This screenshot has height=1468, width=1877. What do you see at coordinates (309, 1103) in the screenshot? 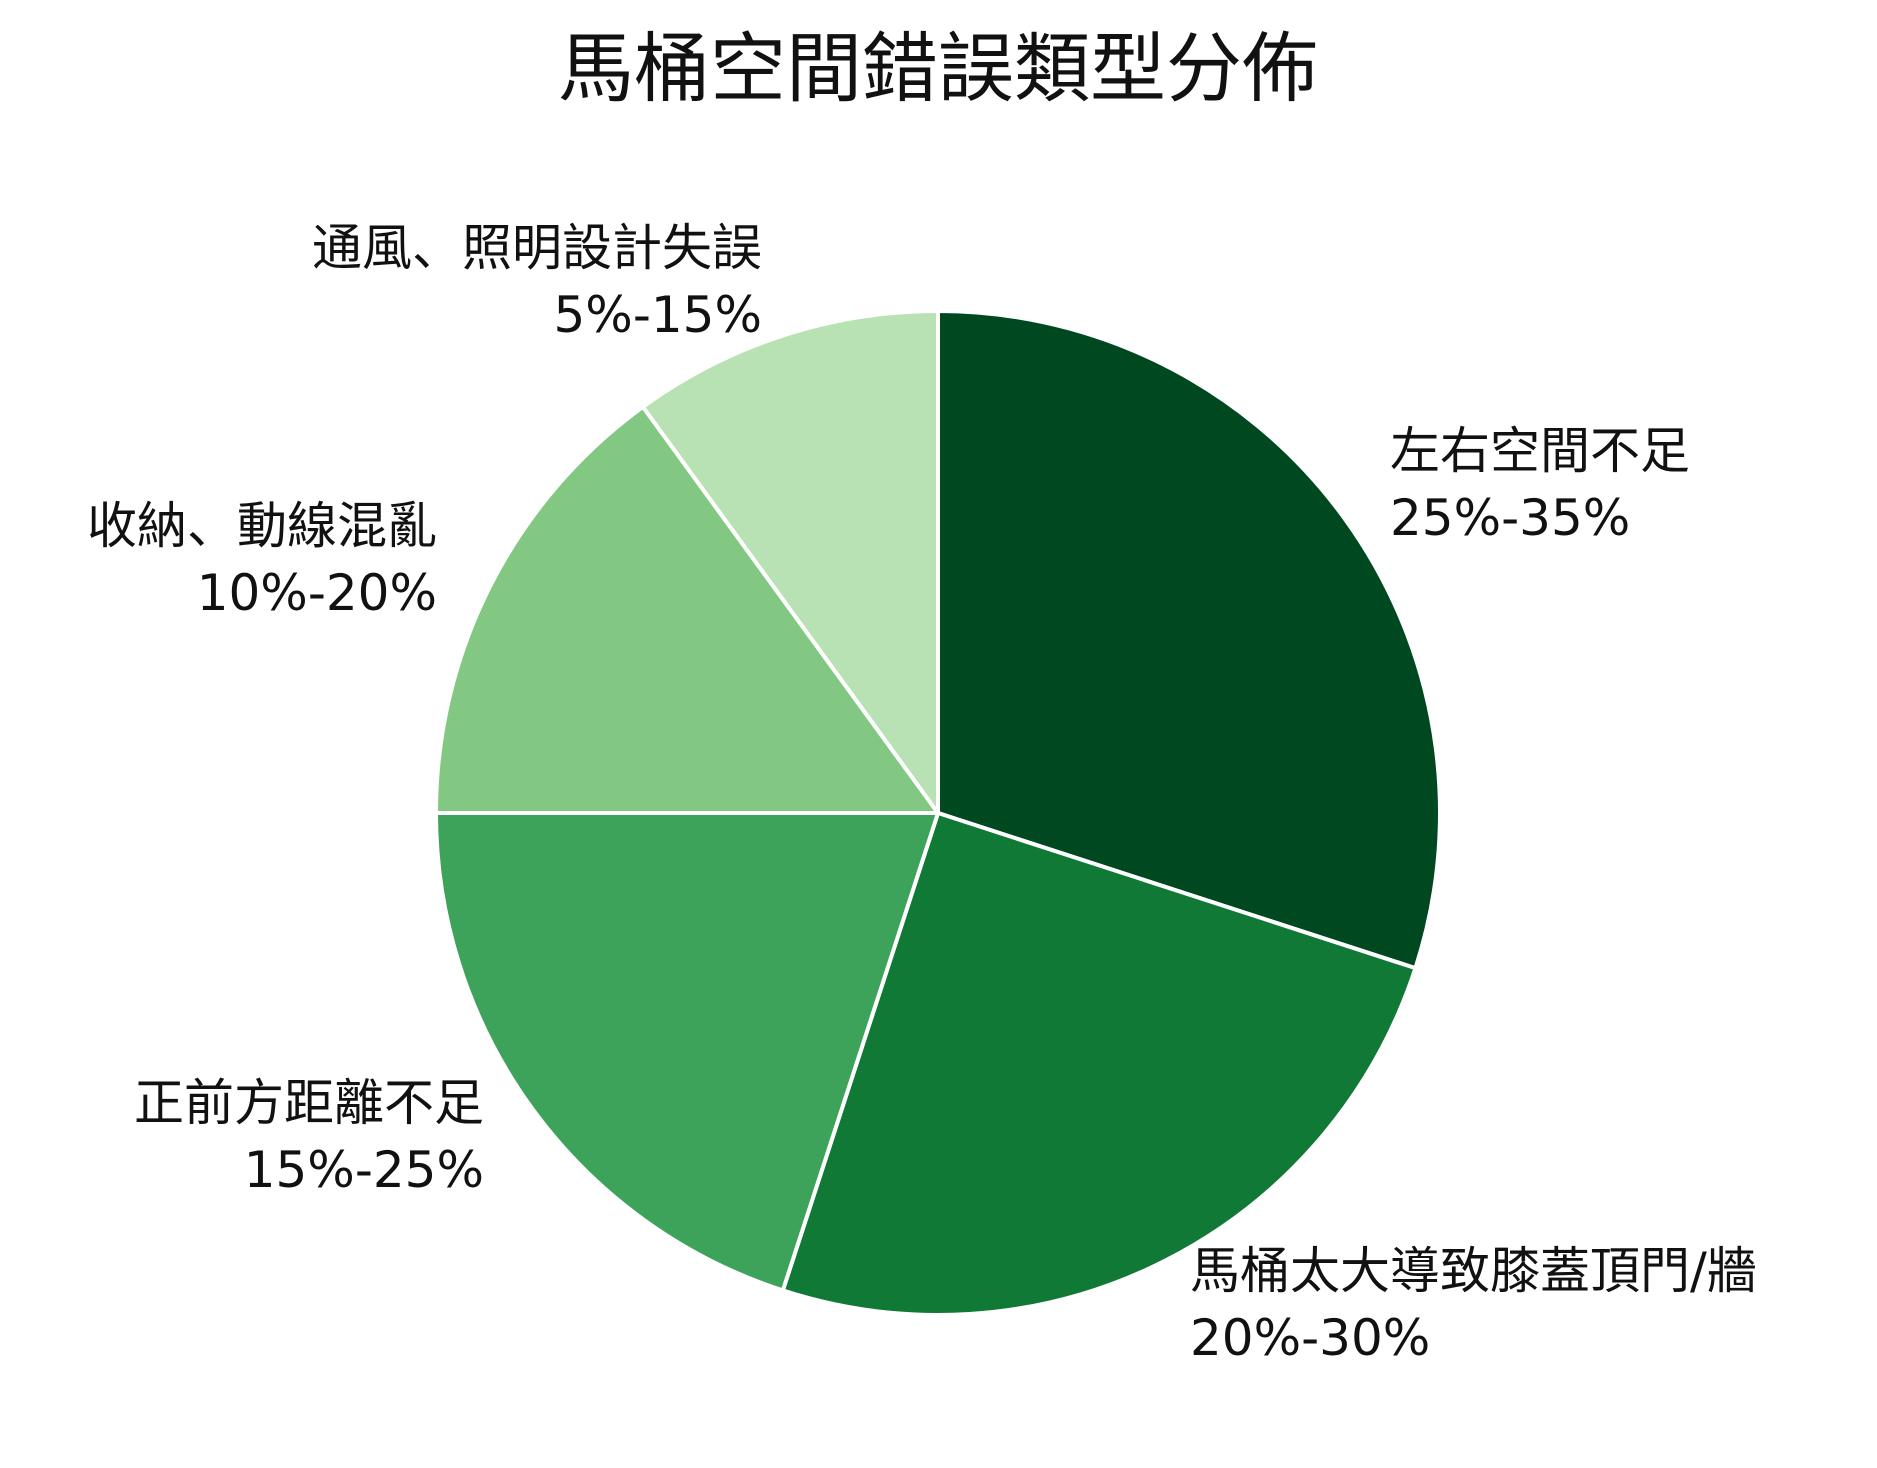
I see `slice-label-name-3: 正前方距離不足` at bounding box center [309, 1103].